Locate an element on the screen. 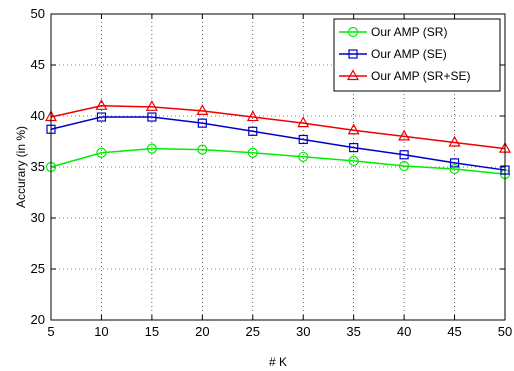 The width and height of the screenshot is (514, 371). x-tick-label: 20 is located at coordinates (202, 331).